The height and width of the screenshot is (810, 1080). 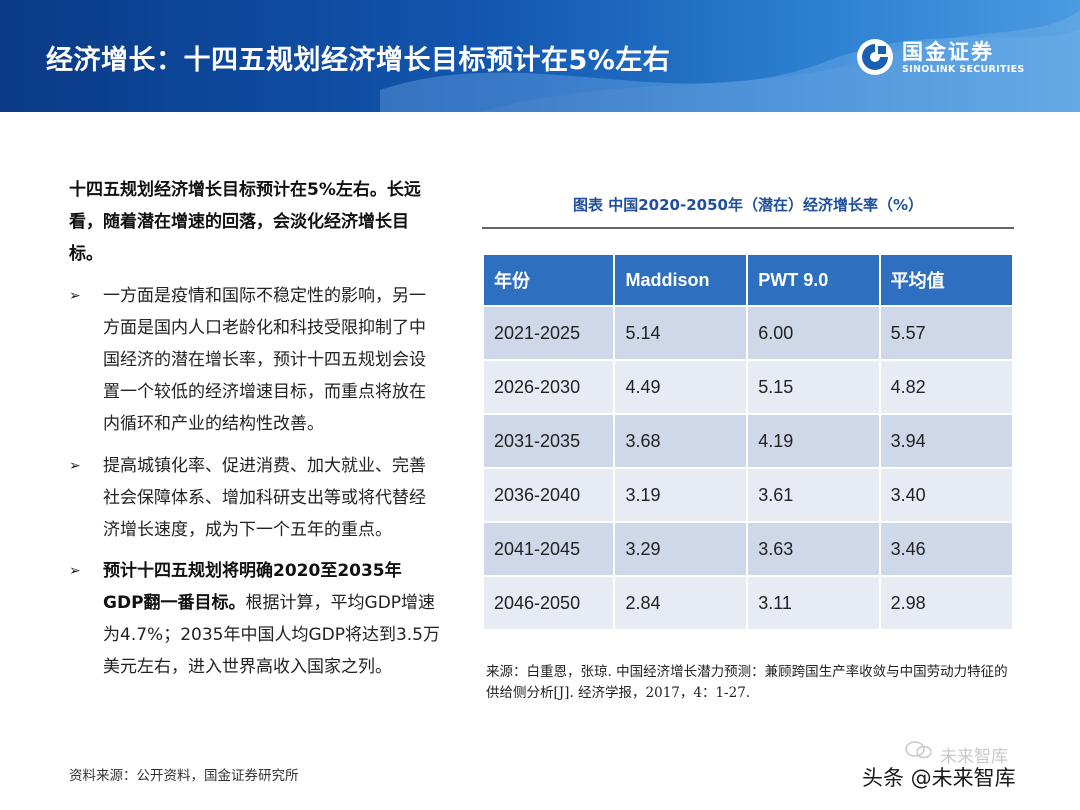 What do you see at coordinates (730, 61) in the screenshot?
I see `wave-decoration` at bounding box center [730, 61].